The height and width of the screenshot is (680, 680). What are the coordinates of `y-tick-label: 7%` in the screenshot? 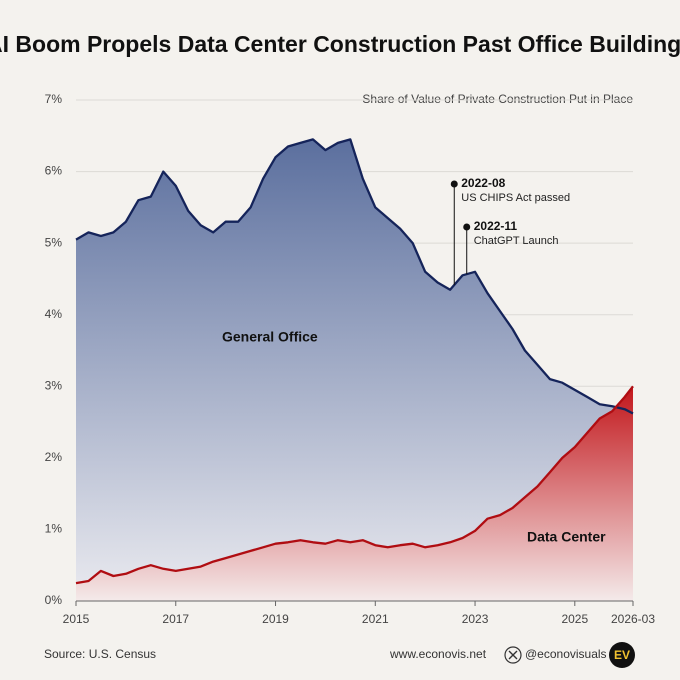 It's located at (54, 99).